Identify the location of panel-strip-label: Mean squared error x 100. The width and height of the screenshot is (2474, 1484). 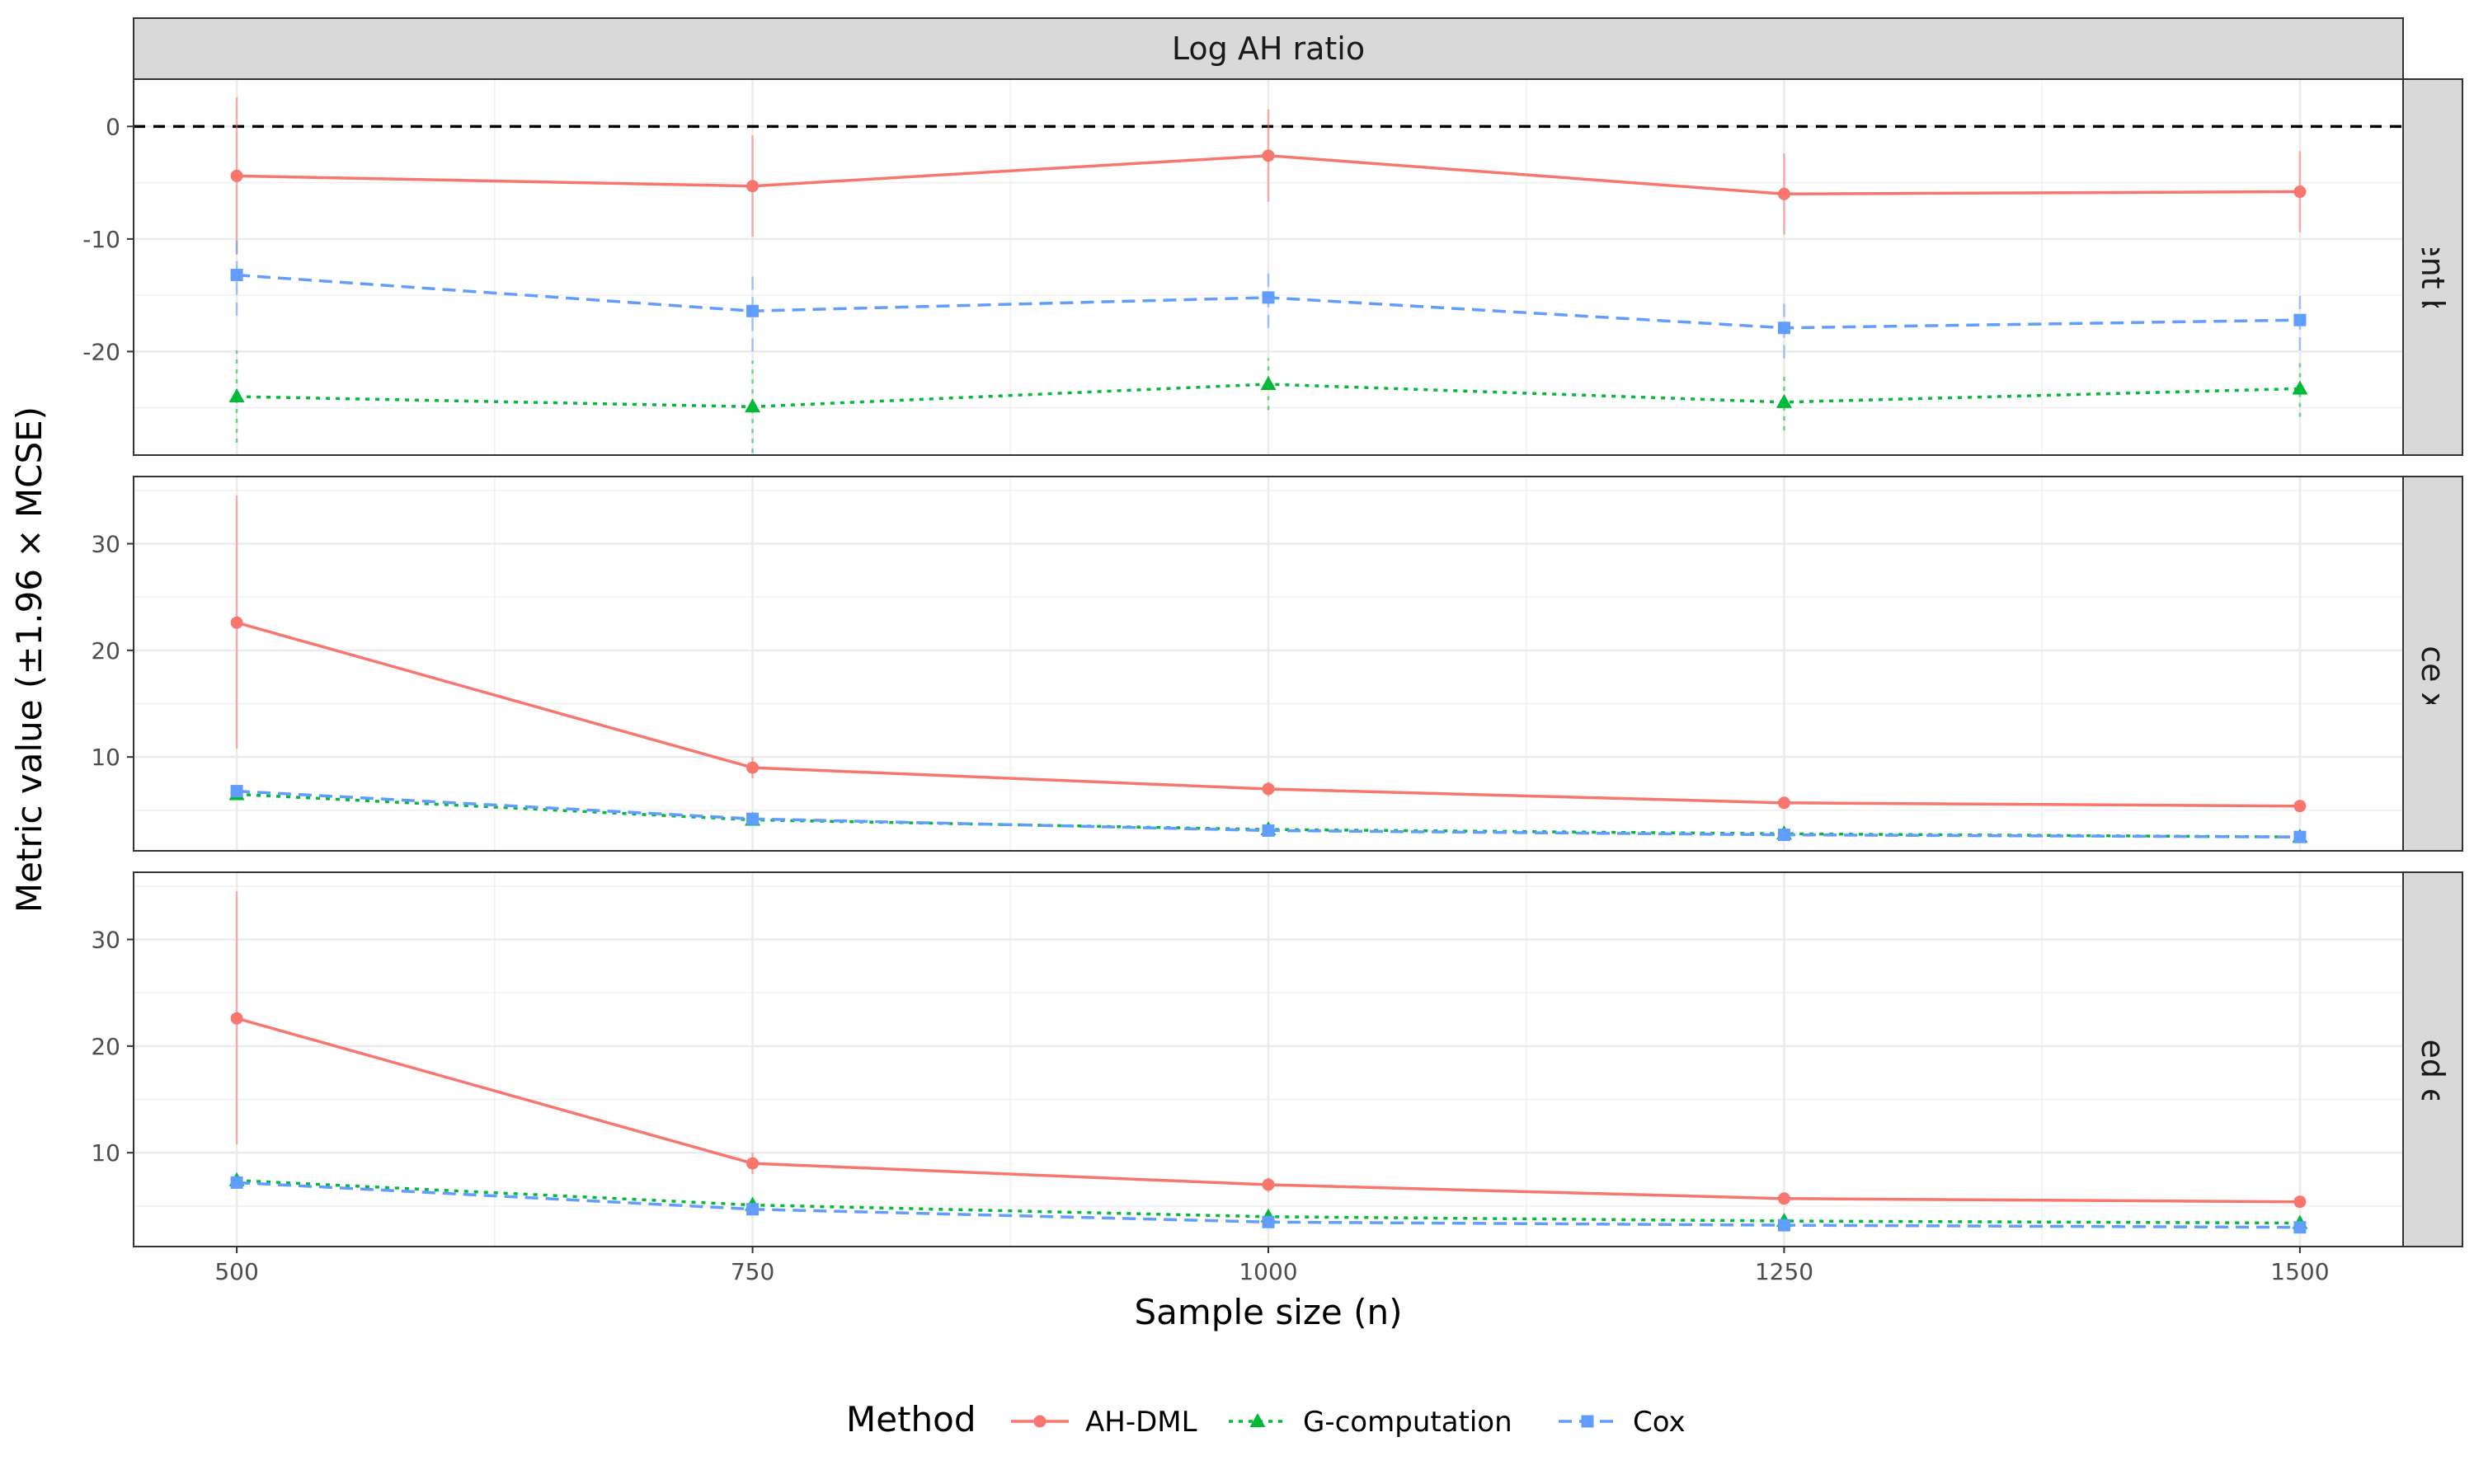
(2433, 1059).